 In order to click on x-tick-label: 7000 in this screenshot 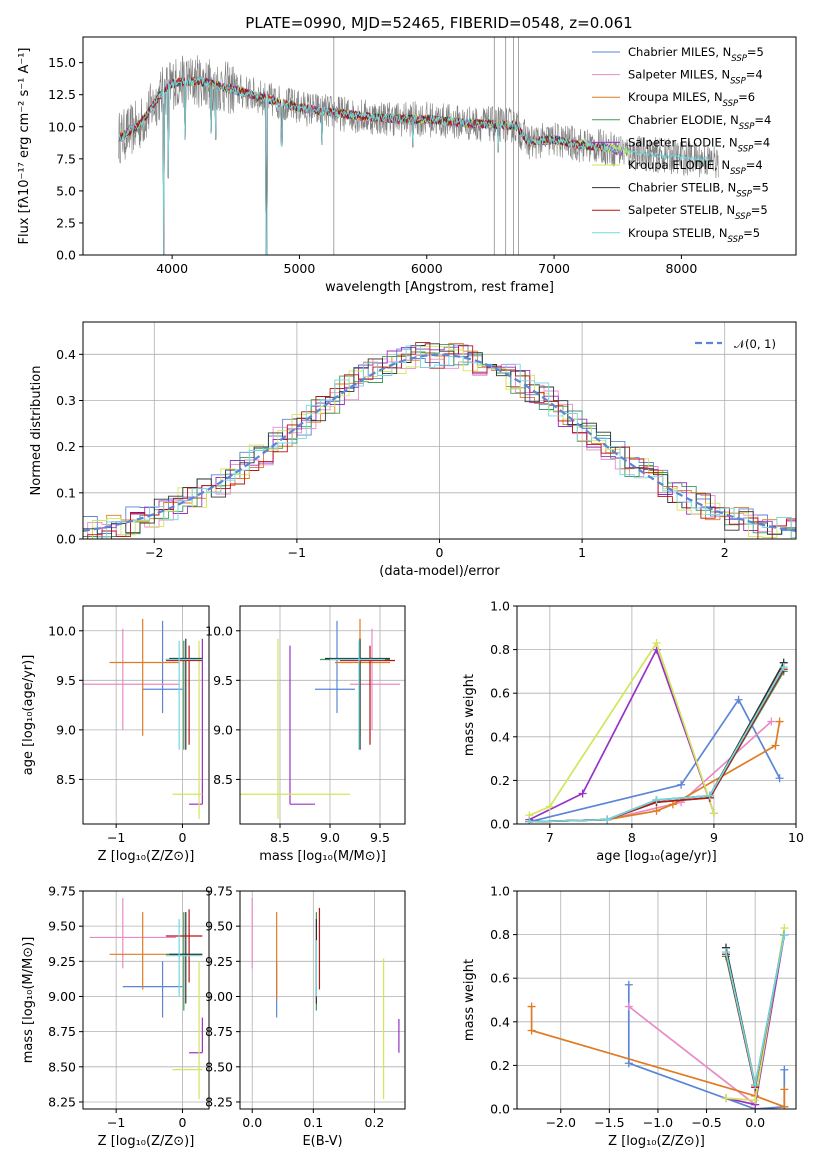, I will do `click(554, 268)`.